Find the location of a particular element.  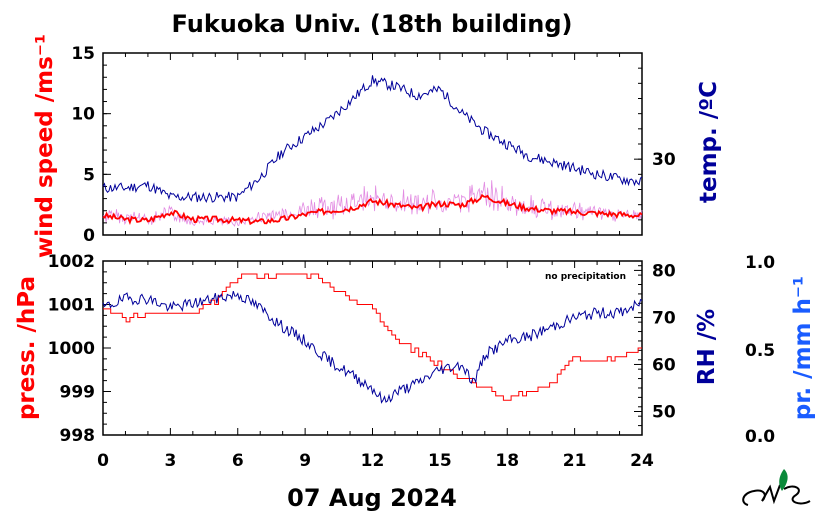

bottom-left-tick-label: 1000 is located at coordinates (71, 349).